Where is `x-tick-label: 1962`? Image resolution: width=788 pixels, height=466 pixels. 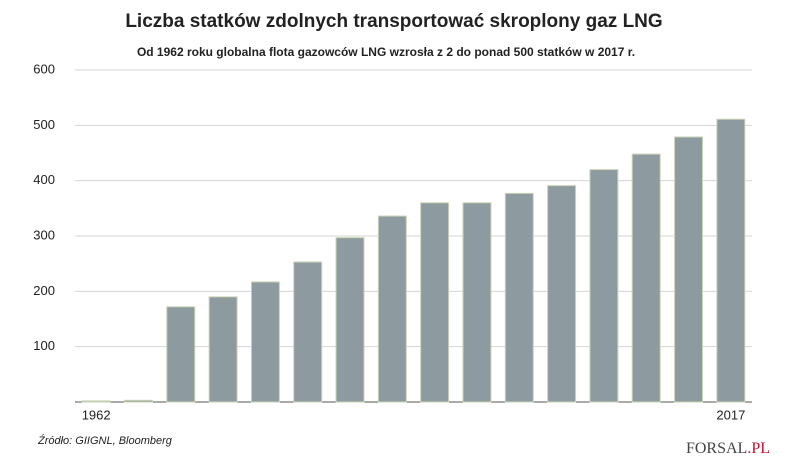 x-tick-label: 1962 is located at coordinates (96, 414).